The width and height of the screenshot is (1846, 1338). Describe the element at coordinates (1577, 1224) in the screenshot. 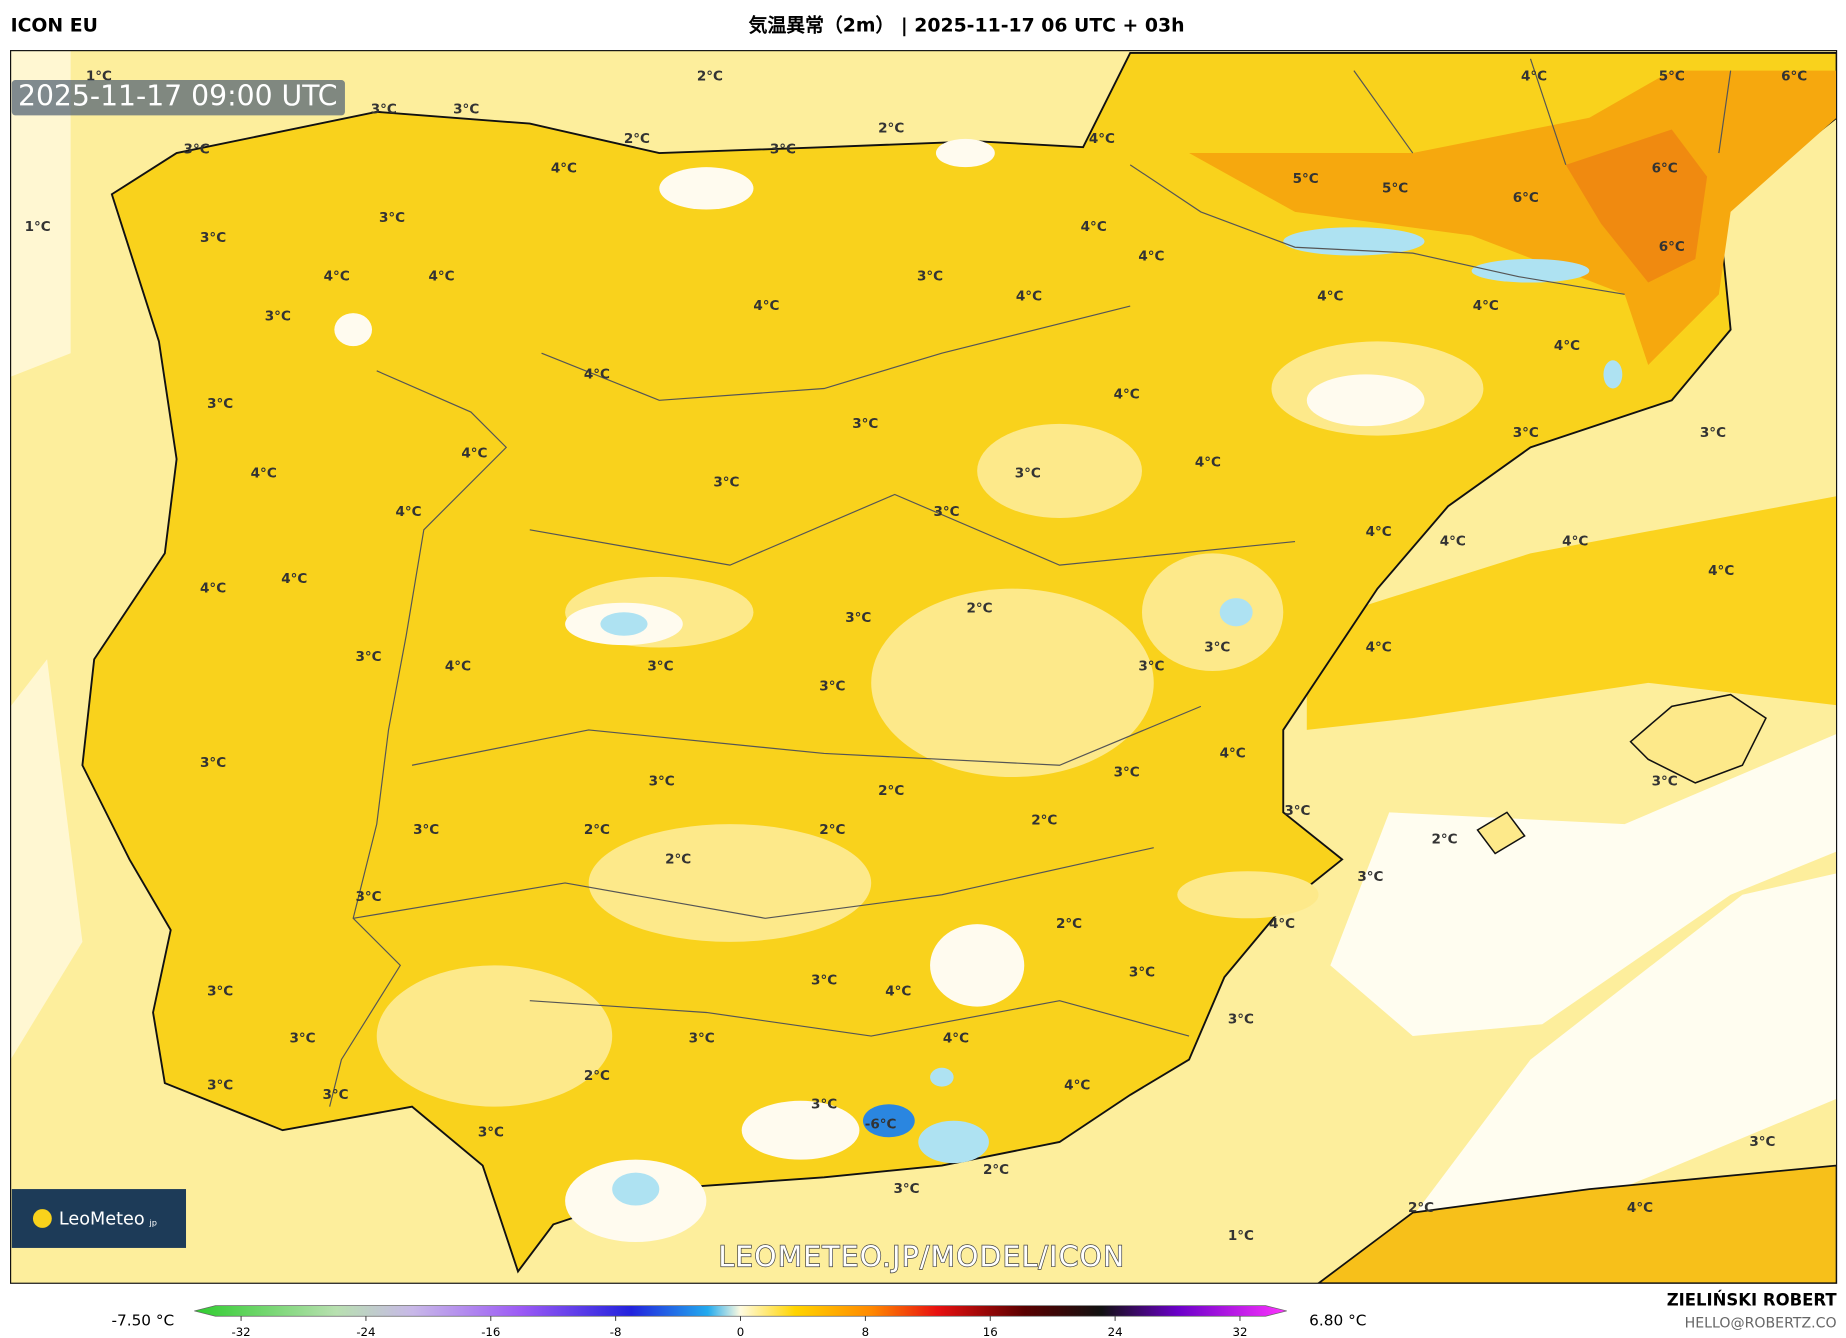

I see `north-africa` at that location.